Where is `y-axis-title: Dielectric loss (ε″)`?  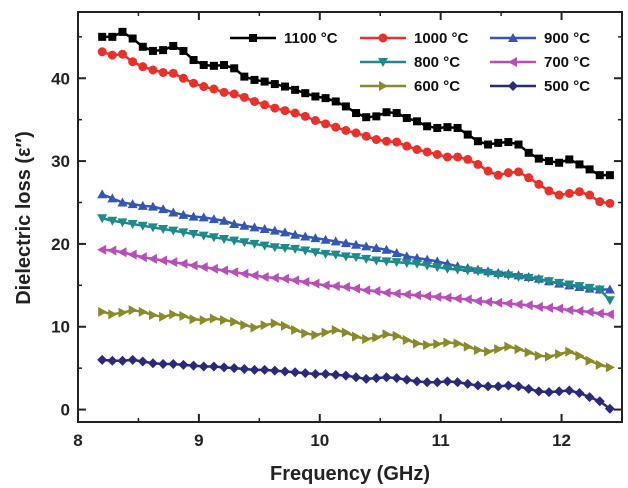 y-axis-title: Dielectric loss (ε″) is located at coordinates (24, 218).